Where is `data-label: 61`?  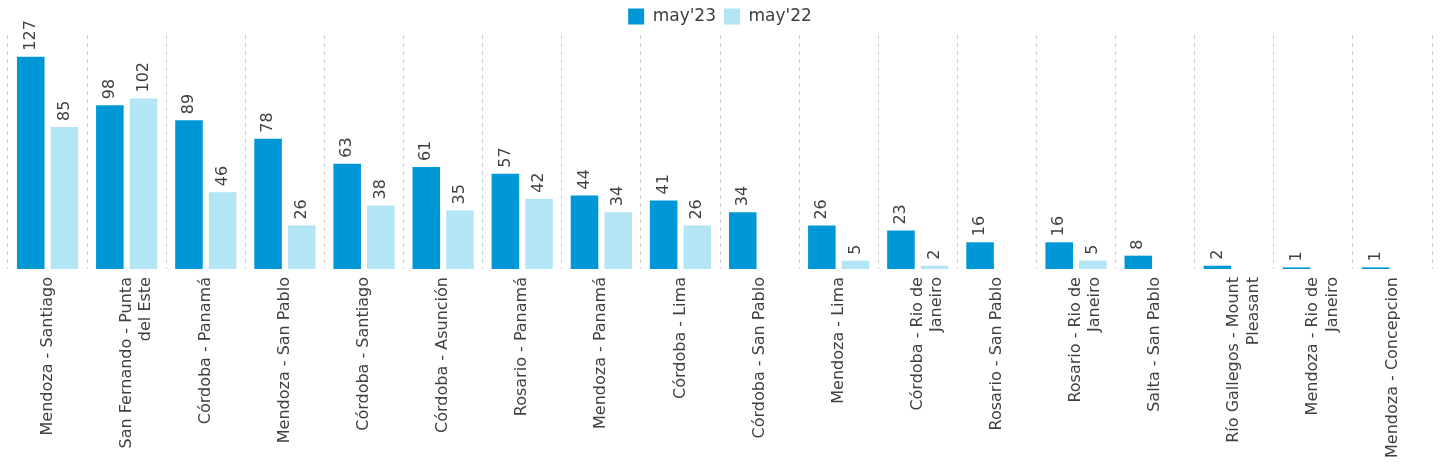 data-label: 61 is located at coordinates (425, 151).